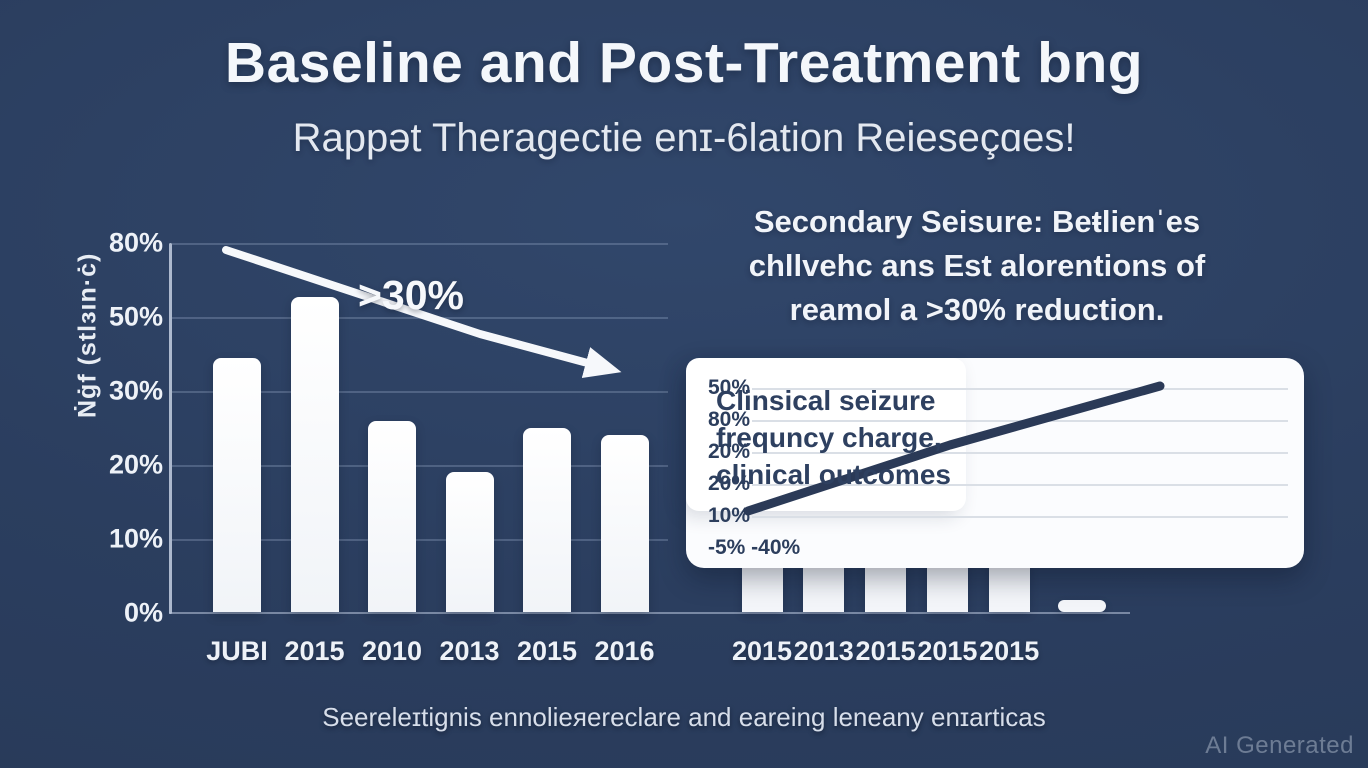  I want to click on y-tick-label: 20%, so click(135, 464).